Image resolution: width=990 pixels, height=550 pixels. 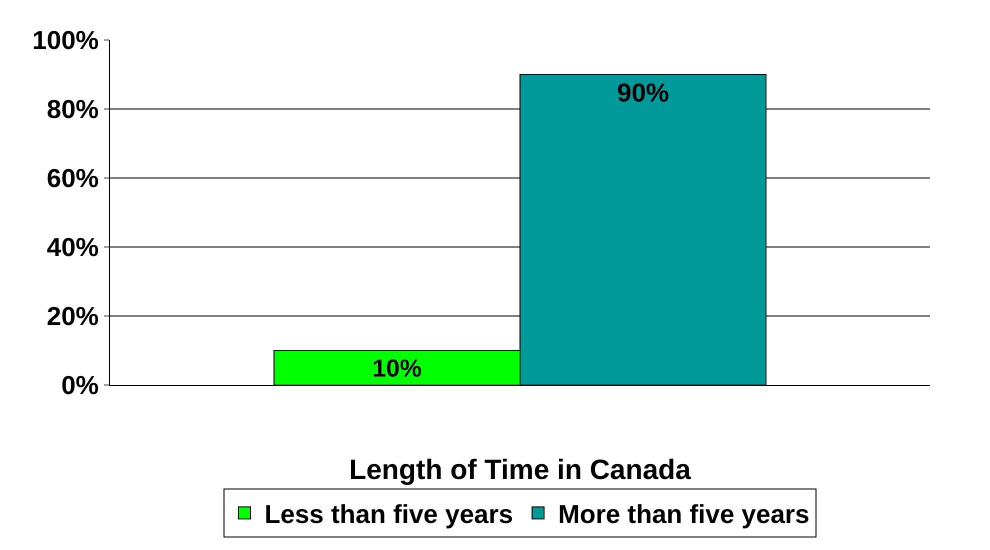 What do you see at coordinates (684, 514) in the screenshot?
I see `legend-label: More than five years` at bounding box center [684, 514].